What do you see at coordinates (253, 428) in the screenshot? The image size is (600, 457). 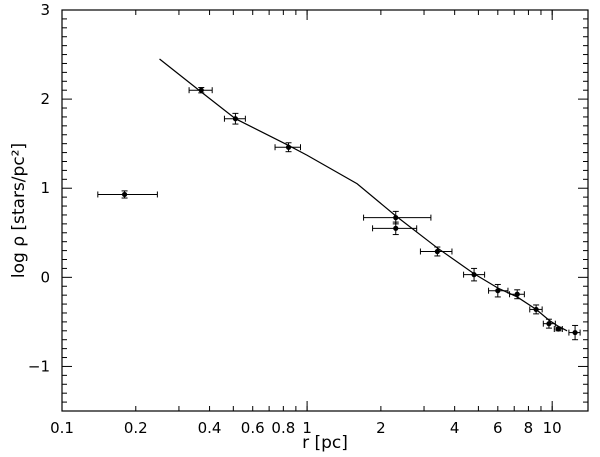 I see `x-tick-label: 0.6` at bounding box center [253, 428].